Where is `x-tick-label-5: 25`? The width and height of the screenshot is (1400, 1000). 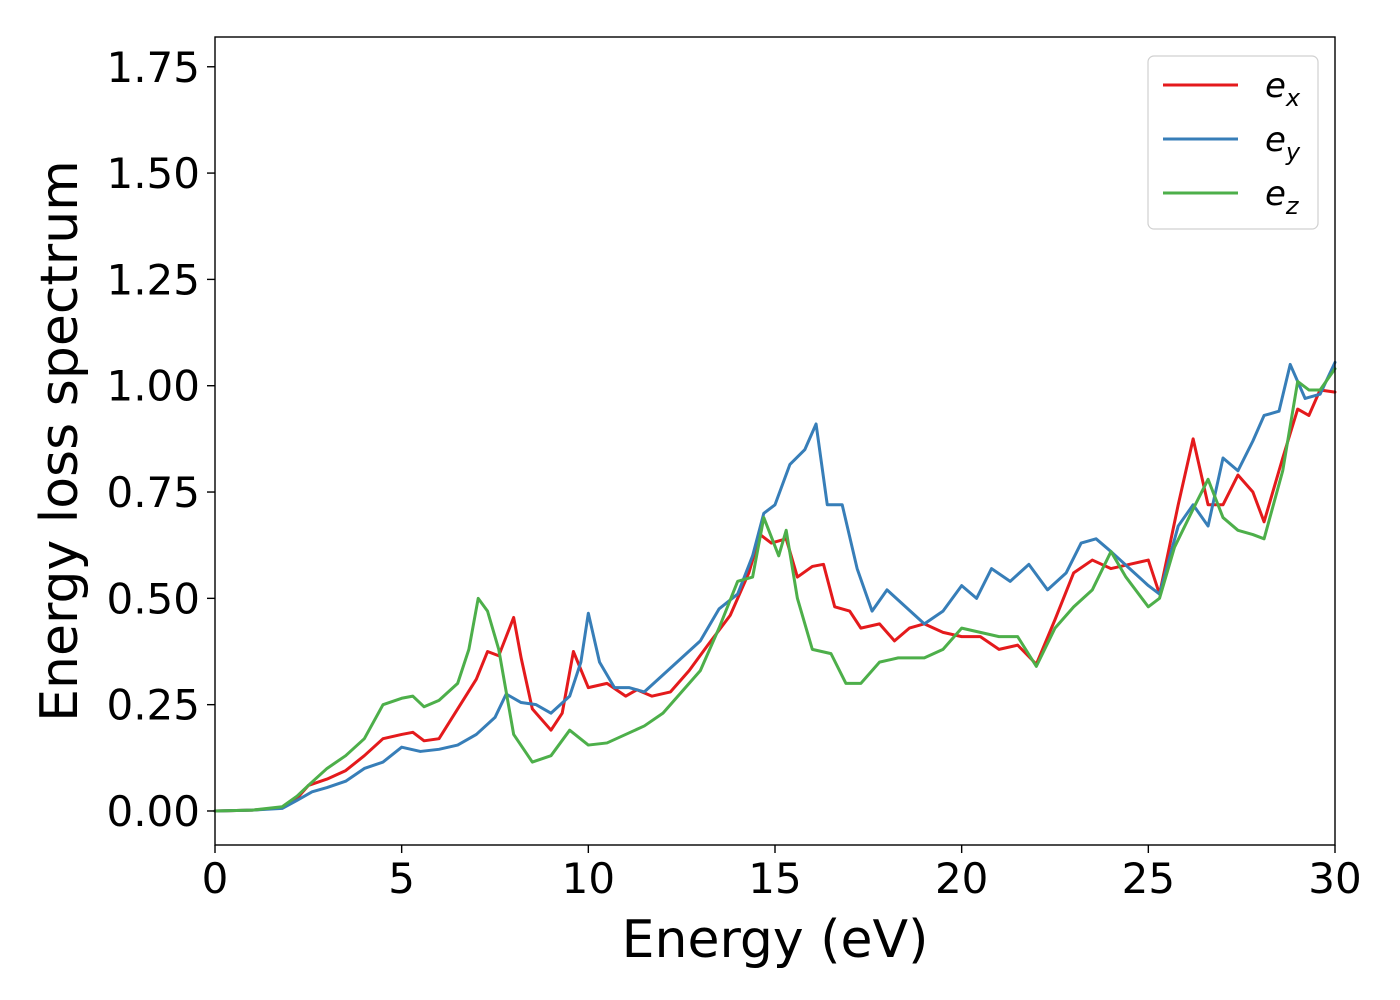 x-tick-label-5: 25 is located at coordinates (1148, 878).